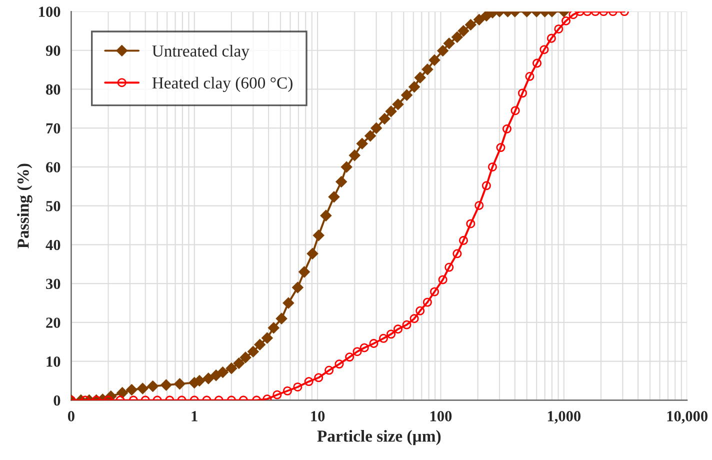 The image size is (712, 460). Describe the element at coordinates (564, 417) in the screenshot. I see `x-tick-label: 1,000` at that location.